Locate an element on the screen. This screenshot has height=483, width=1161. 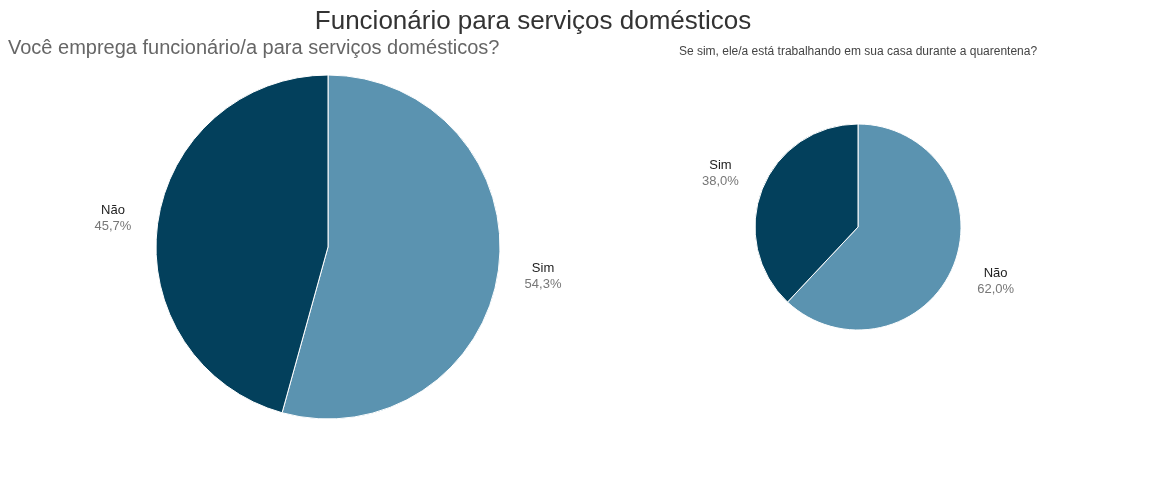
chart-title: Se sim, ele/a está trabalhando em sua casa durante a quarentena? is located at coordinates (858, 51).